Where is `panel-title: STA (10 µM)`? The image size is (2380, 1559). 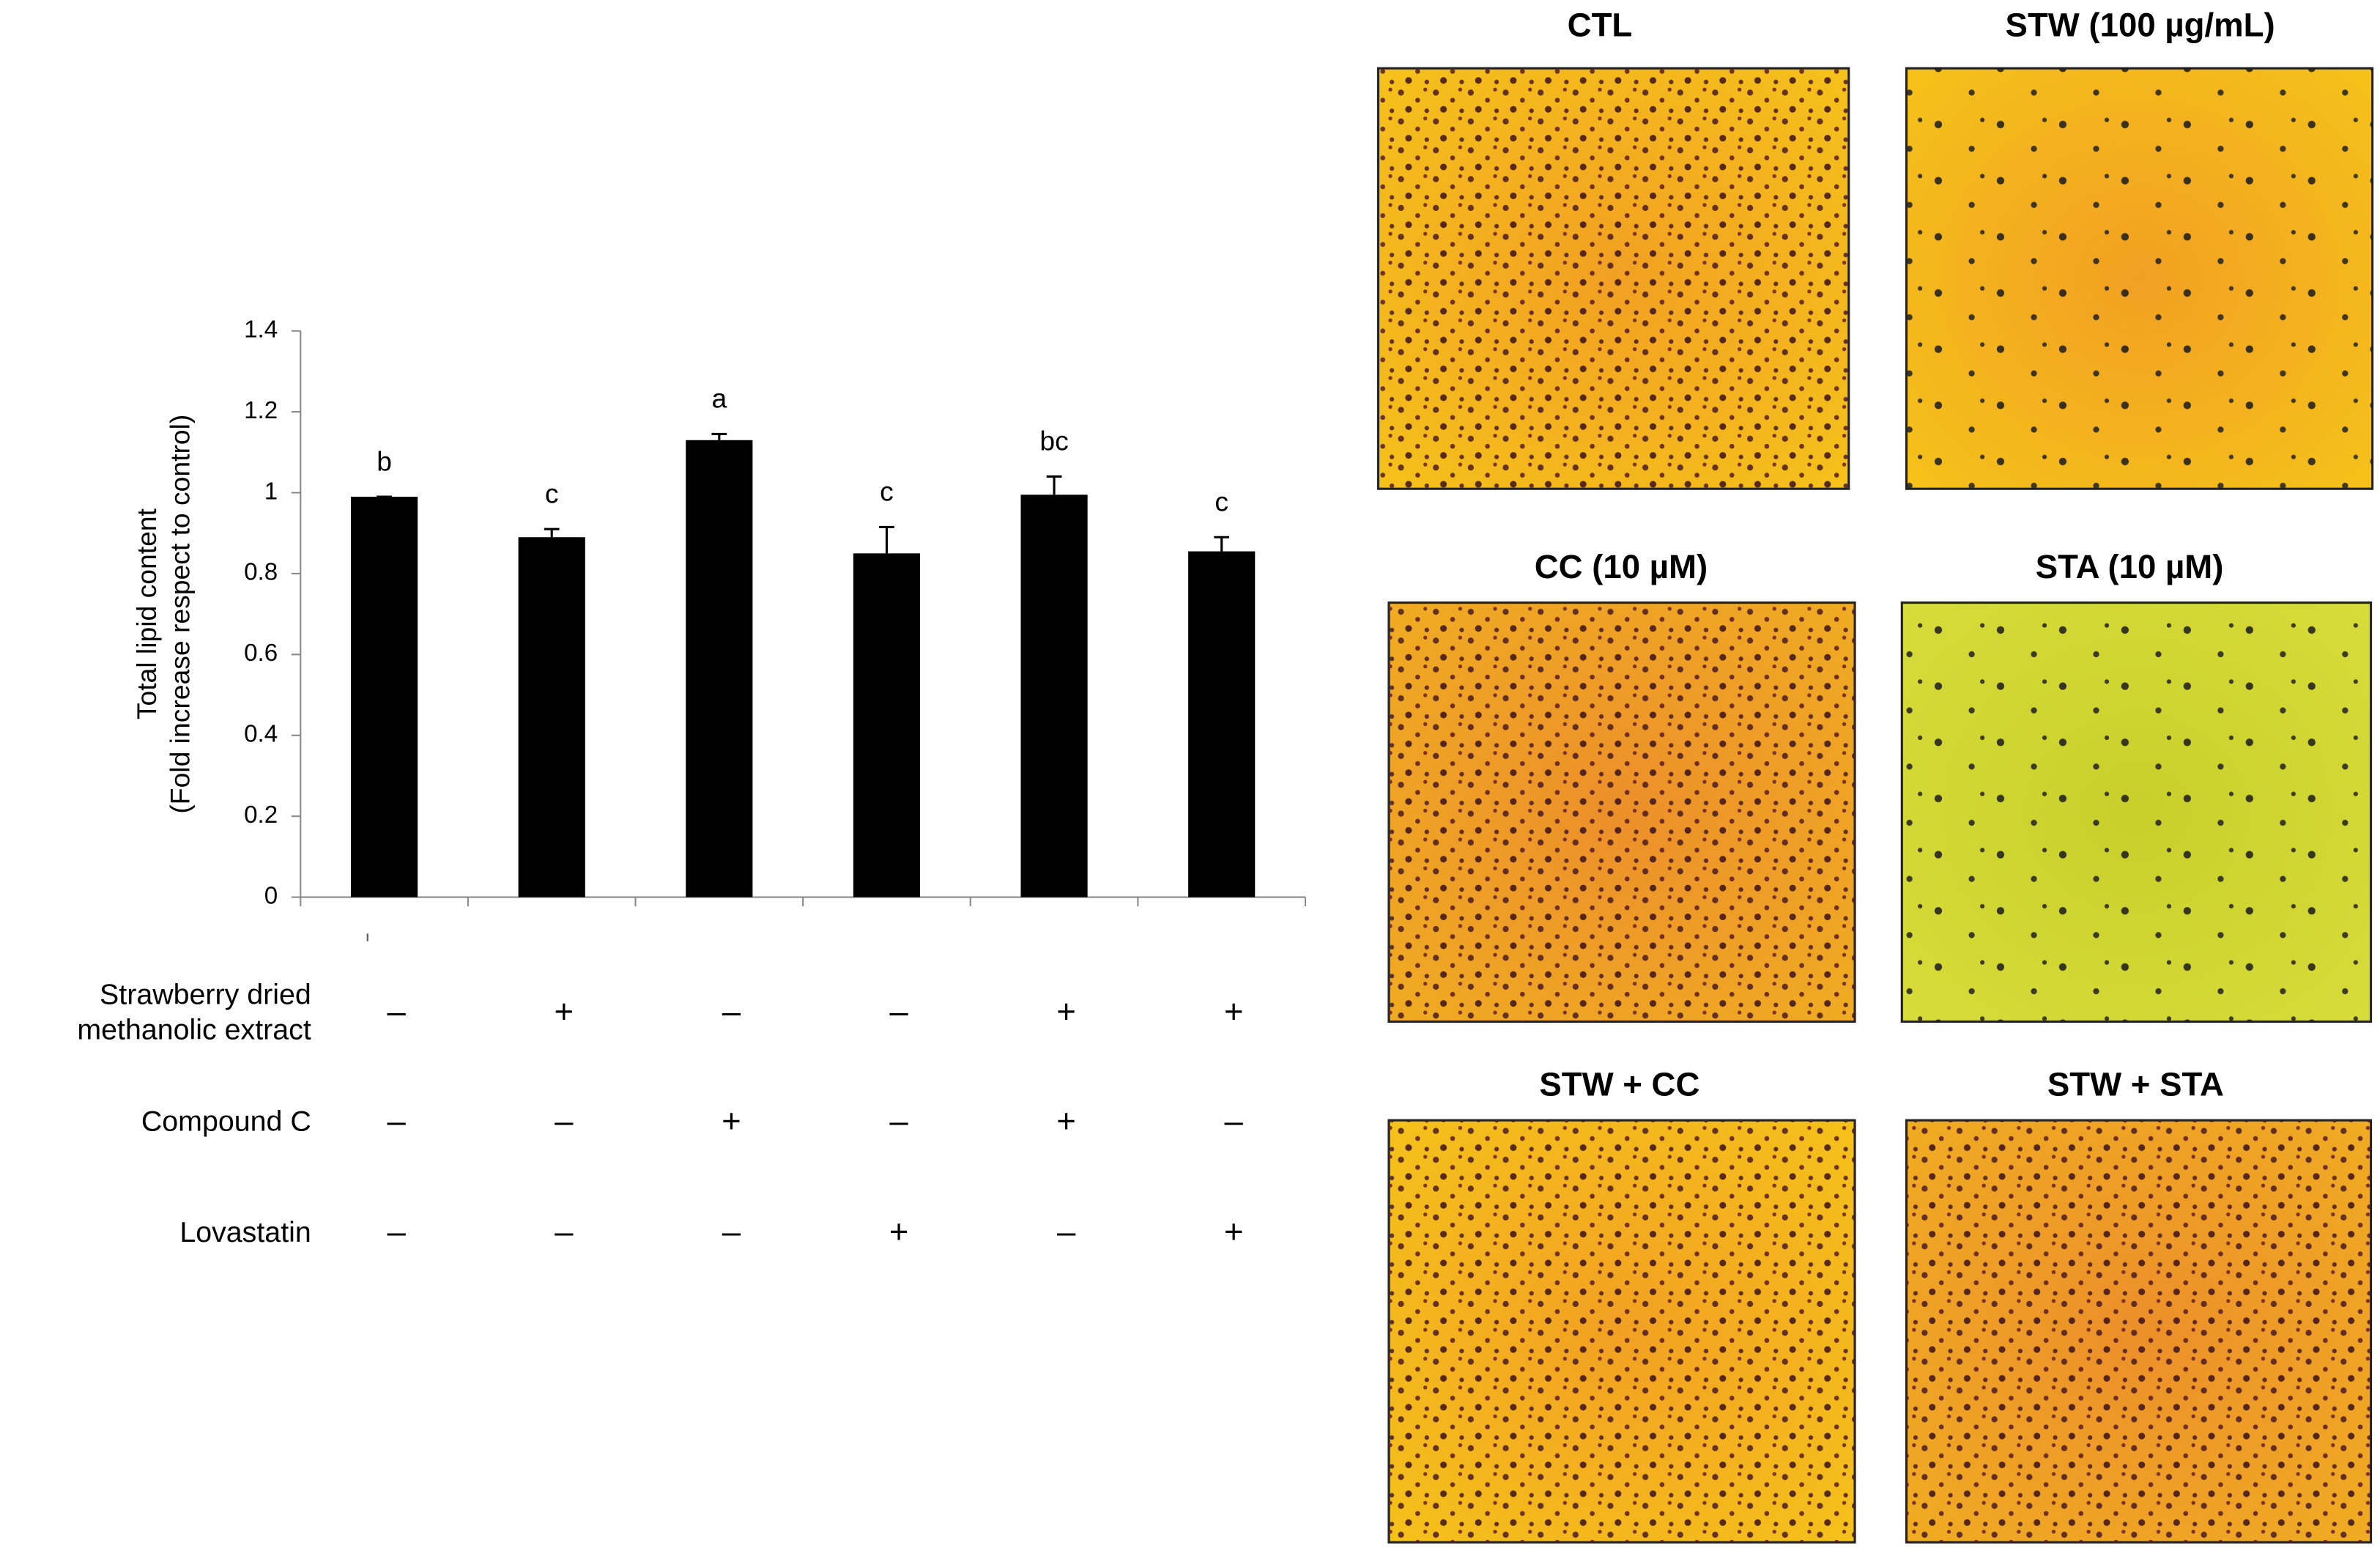
panel-title: STA (10 µM) is located at coordinates (2130, 566).